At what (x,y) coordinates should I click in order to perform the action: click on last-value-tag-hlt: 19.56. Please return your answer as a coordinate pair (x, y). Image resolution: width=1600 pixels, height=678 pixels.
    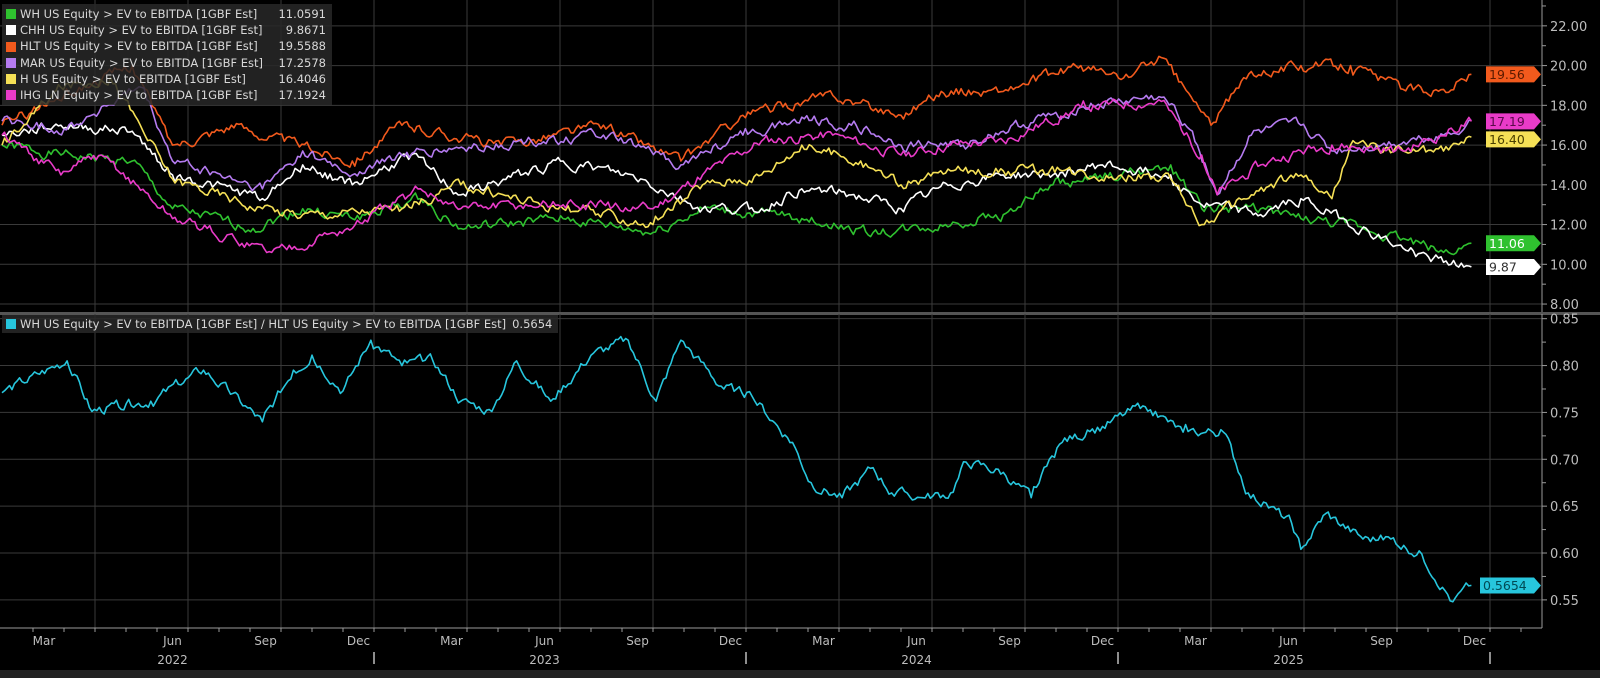
    Looking at the image, I should click on (1513, 74).